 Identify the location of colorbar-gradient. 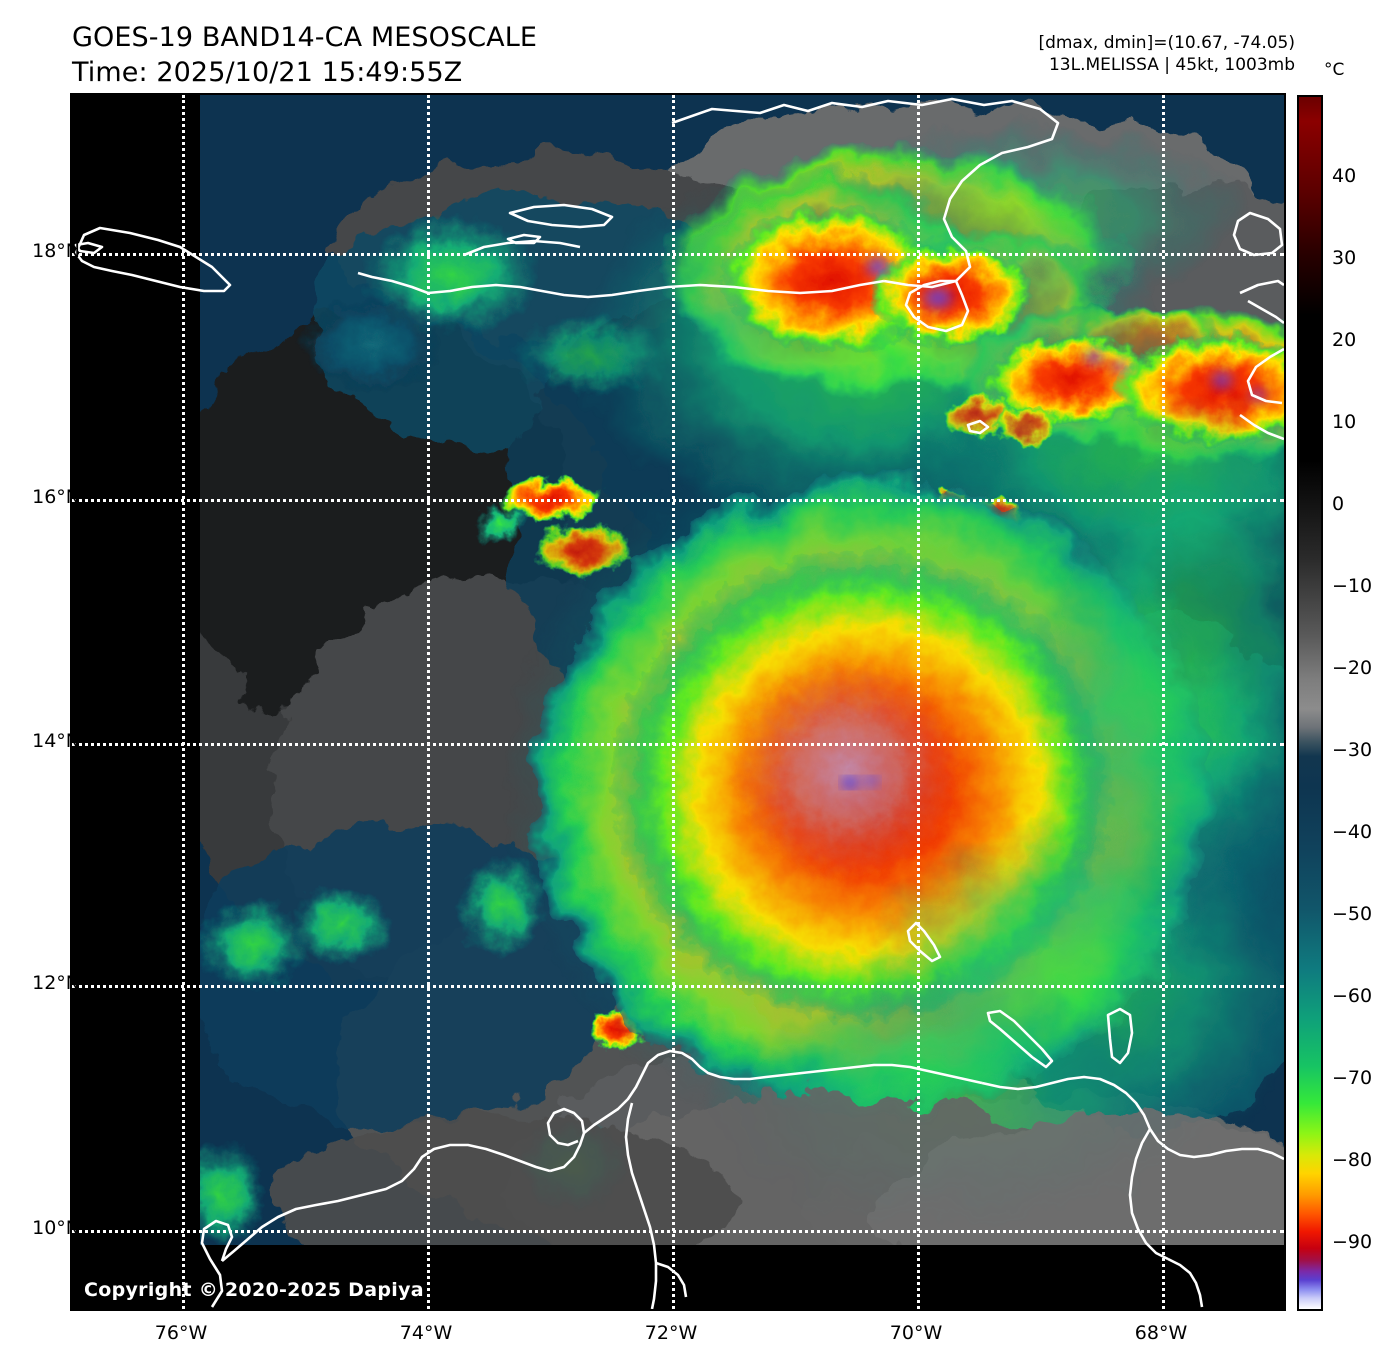
(1310, 703).